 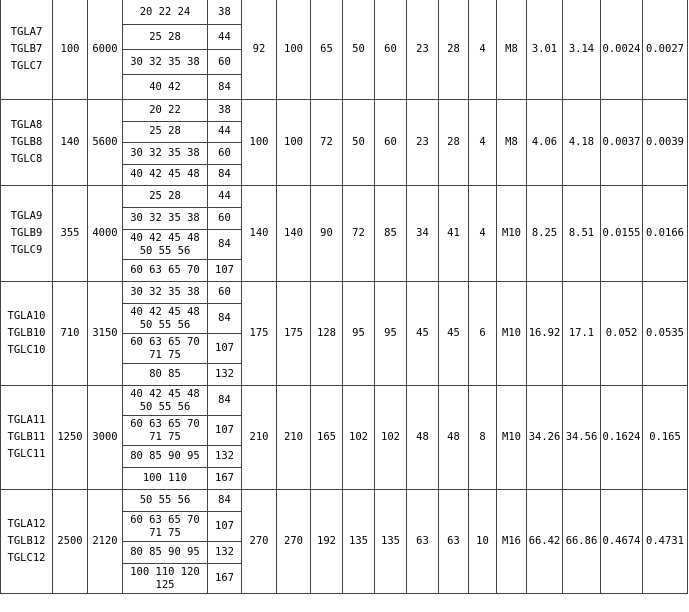 What do you see at coordinates (224, 37) in the screenshot?
I see `length-cell: 44` at bounding box center [224, 37].